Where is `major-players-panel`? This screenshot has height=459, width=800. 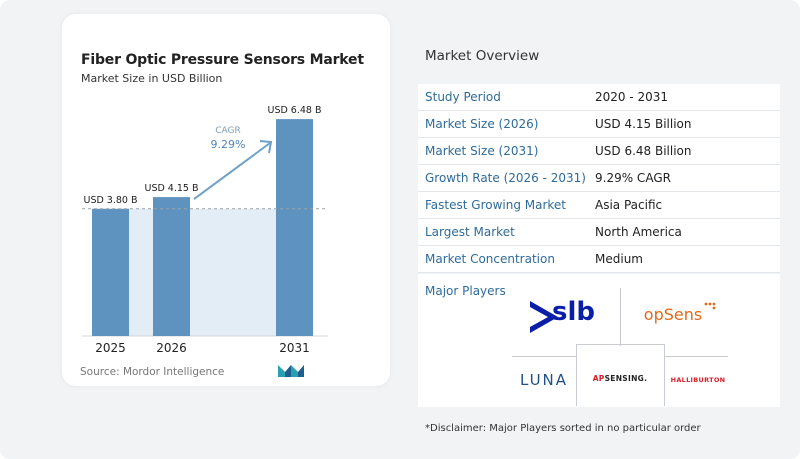
major-players-panel is located at coordinates (599, 340).